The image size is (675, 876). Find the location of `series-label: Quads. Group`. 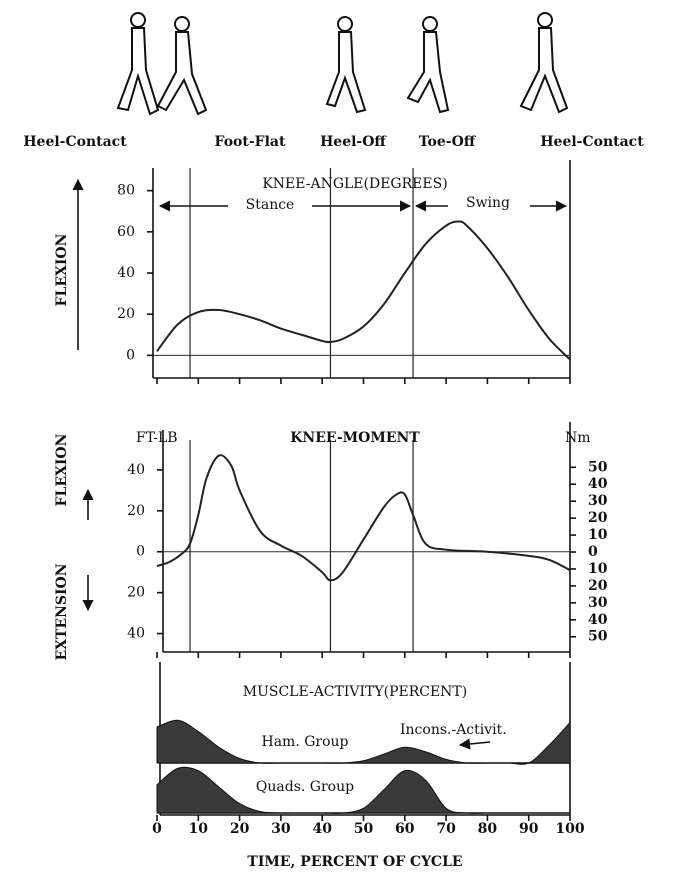

series-label: Quads. Group is located at coordinates (305, 787).